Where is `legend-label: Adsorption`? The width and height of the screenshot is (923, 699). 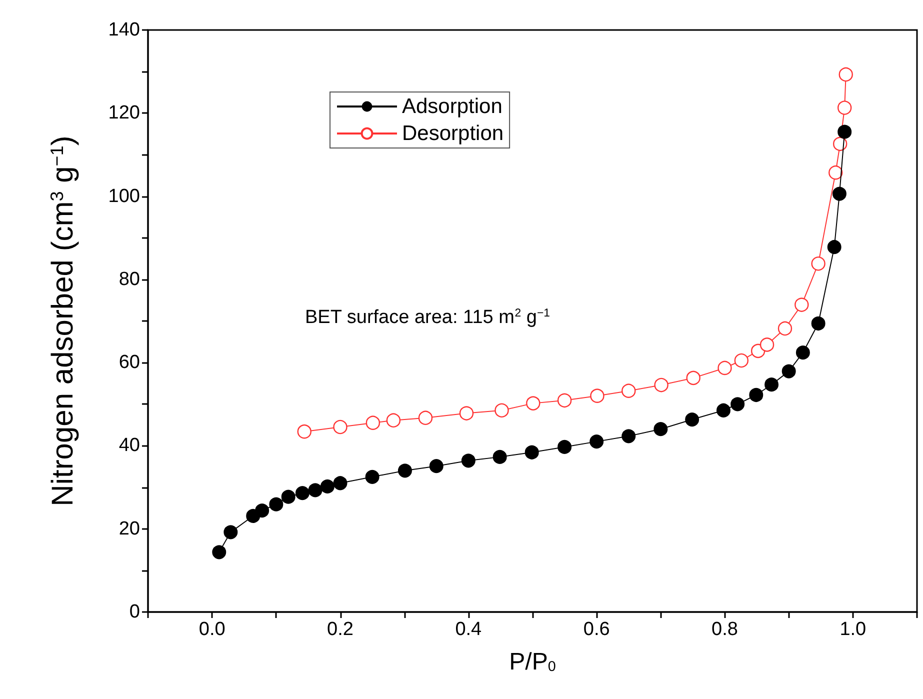
legend-label: Adsorption is located at coordinates (452, 106).